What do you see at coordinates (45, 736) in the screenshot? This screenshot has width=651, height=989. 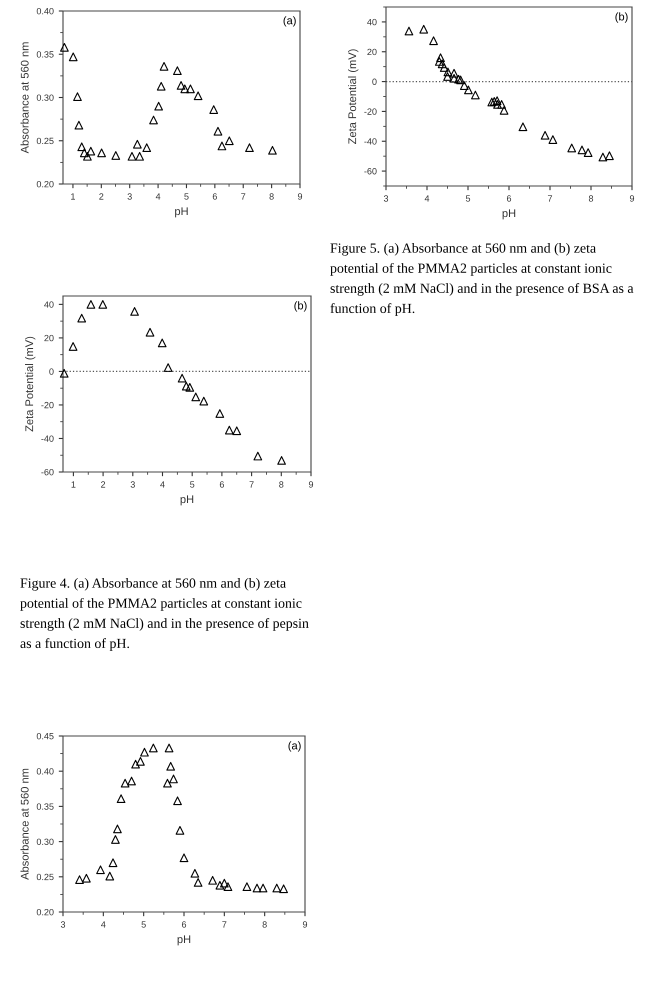 I see `y-tick-label: 0.45` at bounding box center [45, 736].